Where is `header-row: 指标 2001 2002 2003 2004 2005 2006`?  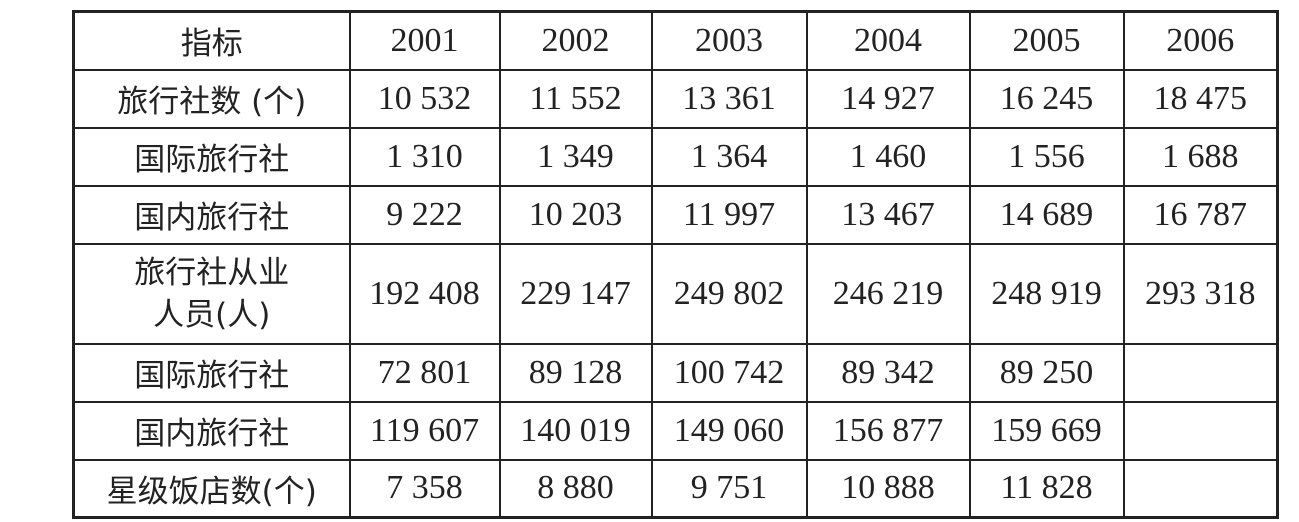 header-row: 指标 2001 2002 2003 2004 2005 2006 is located at coordinates (675, 40).